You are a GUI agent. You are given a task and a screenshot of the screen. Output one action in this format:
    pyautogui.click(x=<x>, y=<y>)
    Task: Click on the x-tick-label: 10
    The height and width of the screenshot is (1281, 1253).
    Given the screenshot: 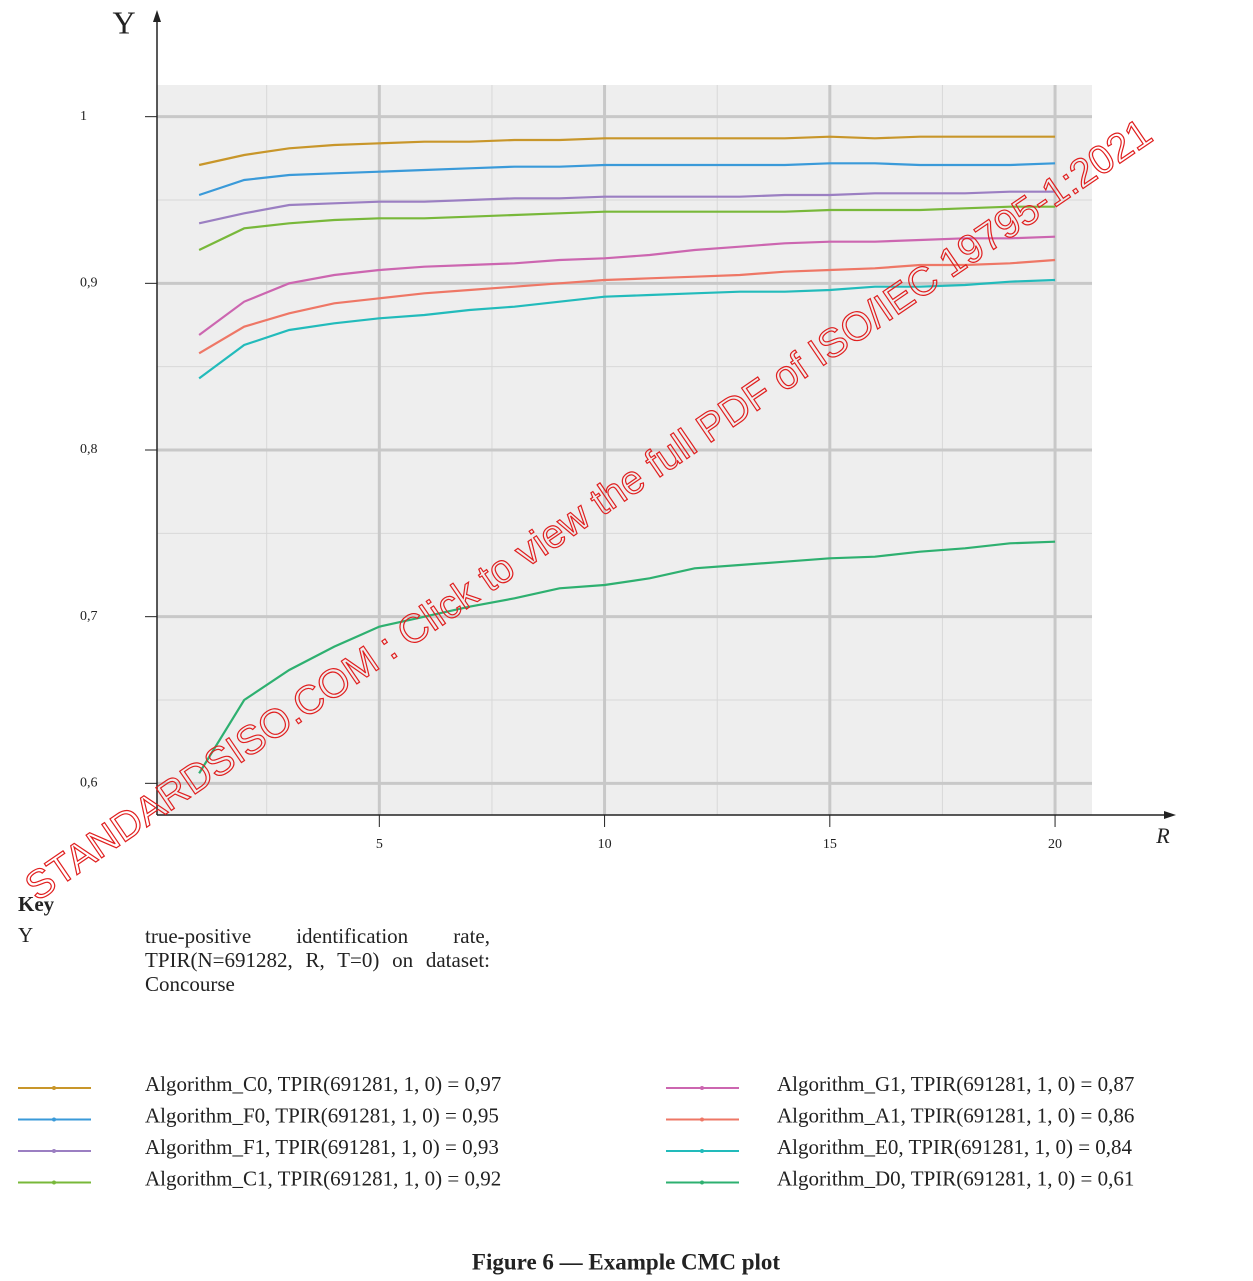 What is the action you would take?
    pyautogui.click(x=605, y=844)
    